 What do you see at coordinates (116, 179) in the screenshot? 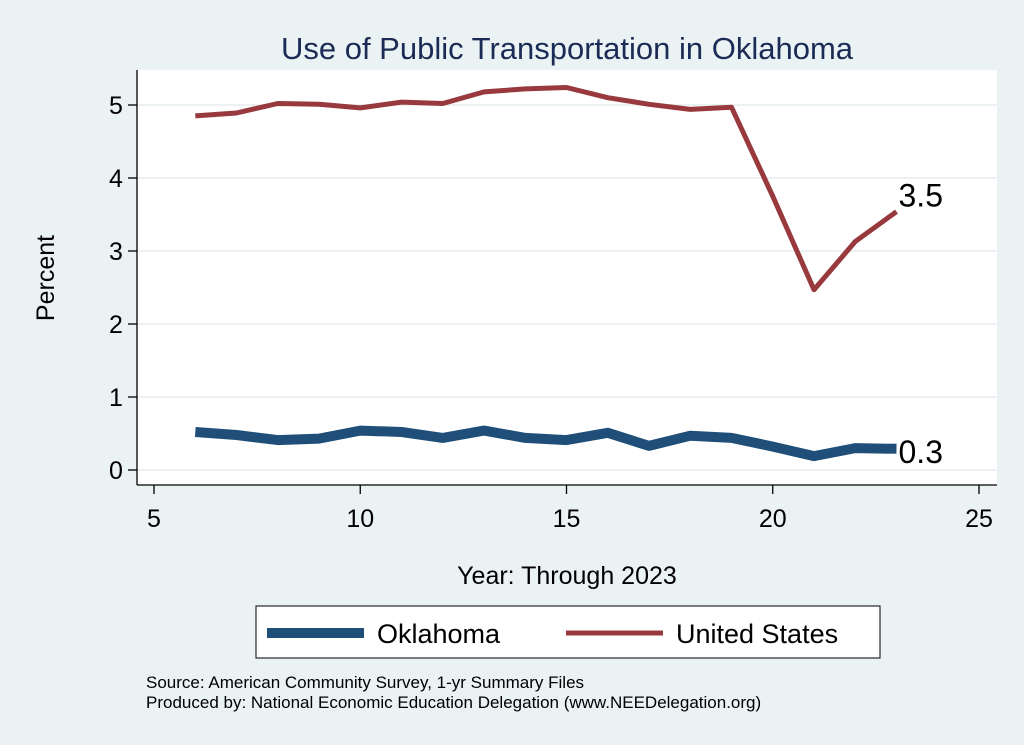
I see `y-tick-label: 4` at bounding box center [116, 179].